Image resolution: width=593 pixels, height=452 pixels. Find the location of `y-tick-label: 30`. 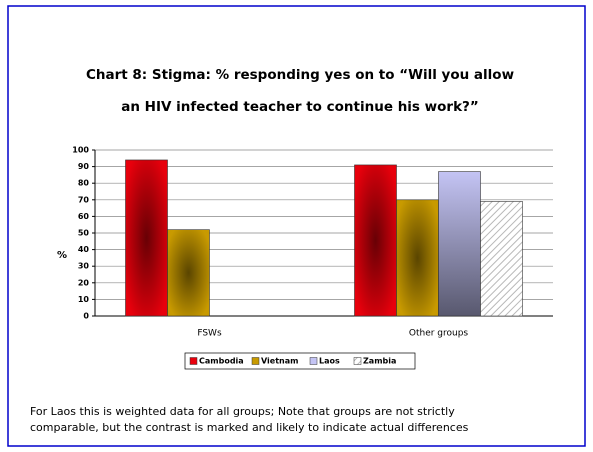

y-tick-label: 30 is located at coordinates (84, 266).